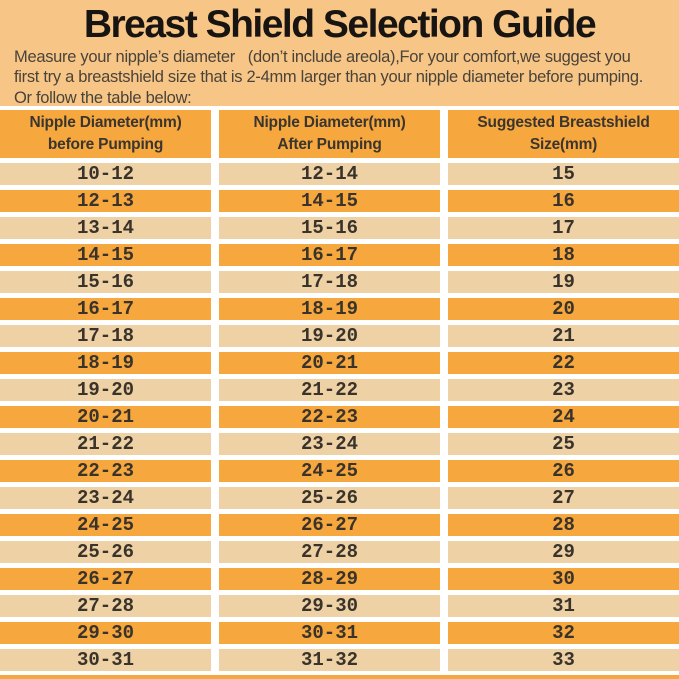  Describe the element at coordinates (563, 579) in the screenshot. I see `table-cell: 30` at that location.